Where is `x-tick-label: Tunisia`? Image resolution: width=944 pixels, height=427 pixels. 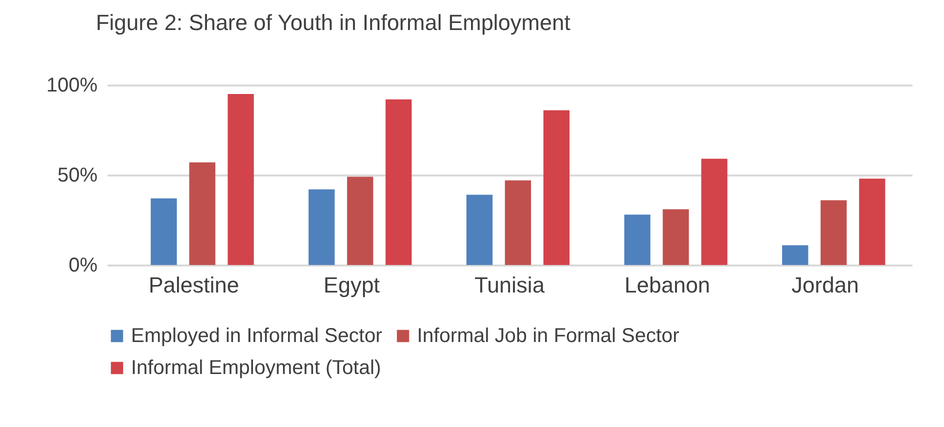
x-tick-label: Tunisia is located at coordinates (510, 285).